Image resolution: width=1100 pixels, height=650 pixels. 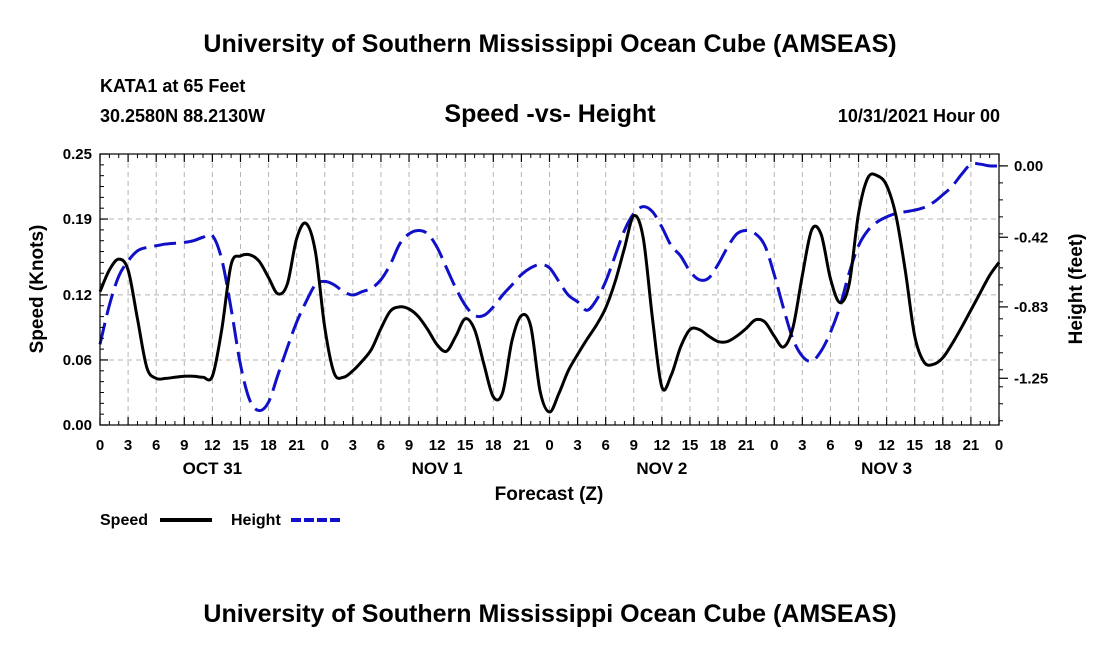 What do you see at coordinates (549, 494) in the screenshot?
I see `x-axis-label: Forecast (Z)` at bounding box center [549, 494].